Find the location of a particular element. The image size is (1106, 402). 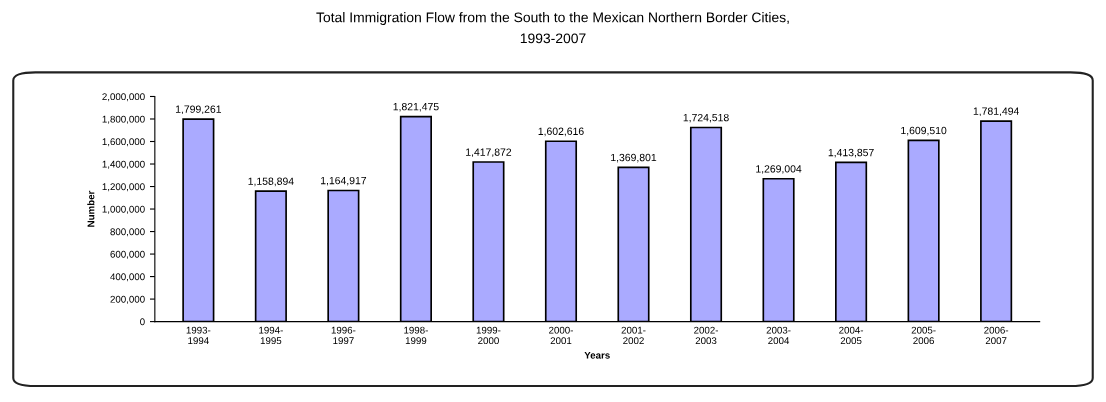

y-tick-label: 1,600,000 is located at coordinates (123, 142).